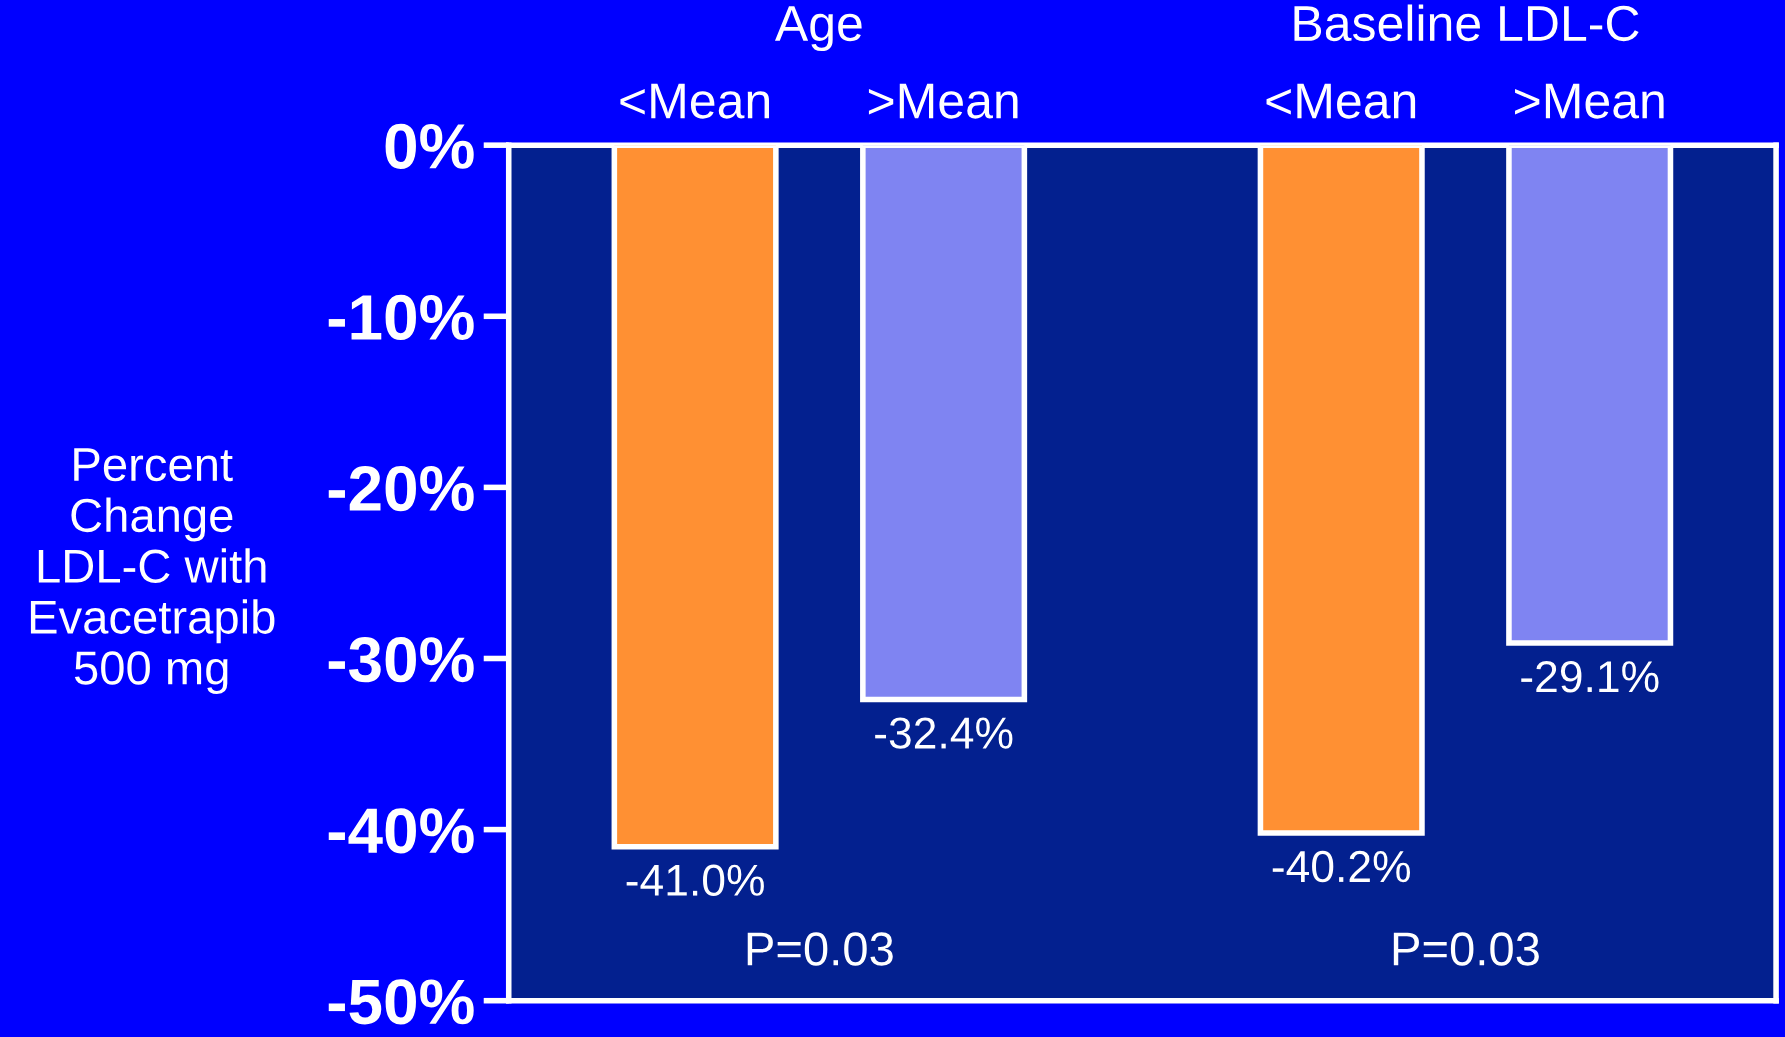  What do you see at coordinates (401, 488) in the screenshot?
I see `y-tick-label: -20%` at bounding box center [401, 488].